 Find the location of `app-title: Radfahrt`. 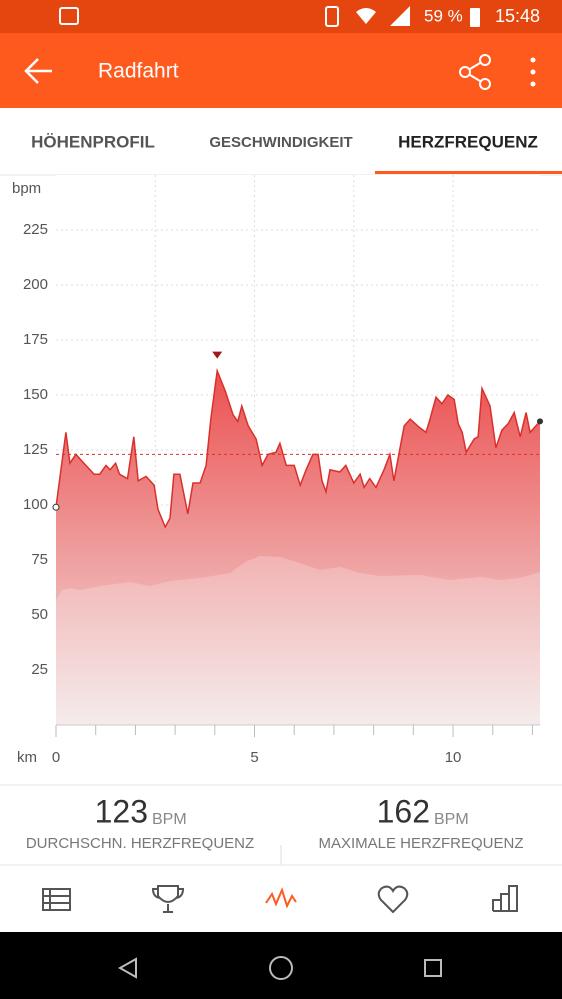

app-title: Radfahrt is located at coordinates (138, 71).